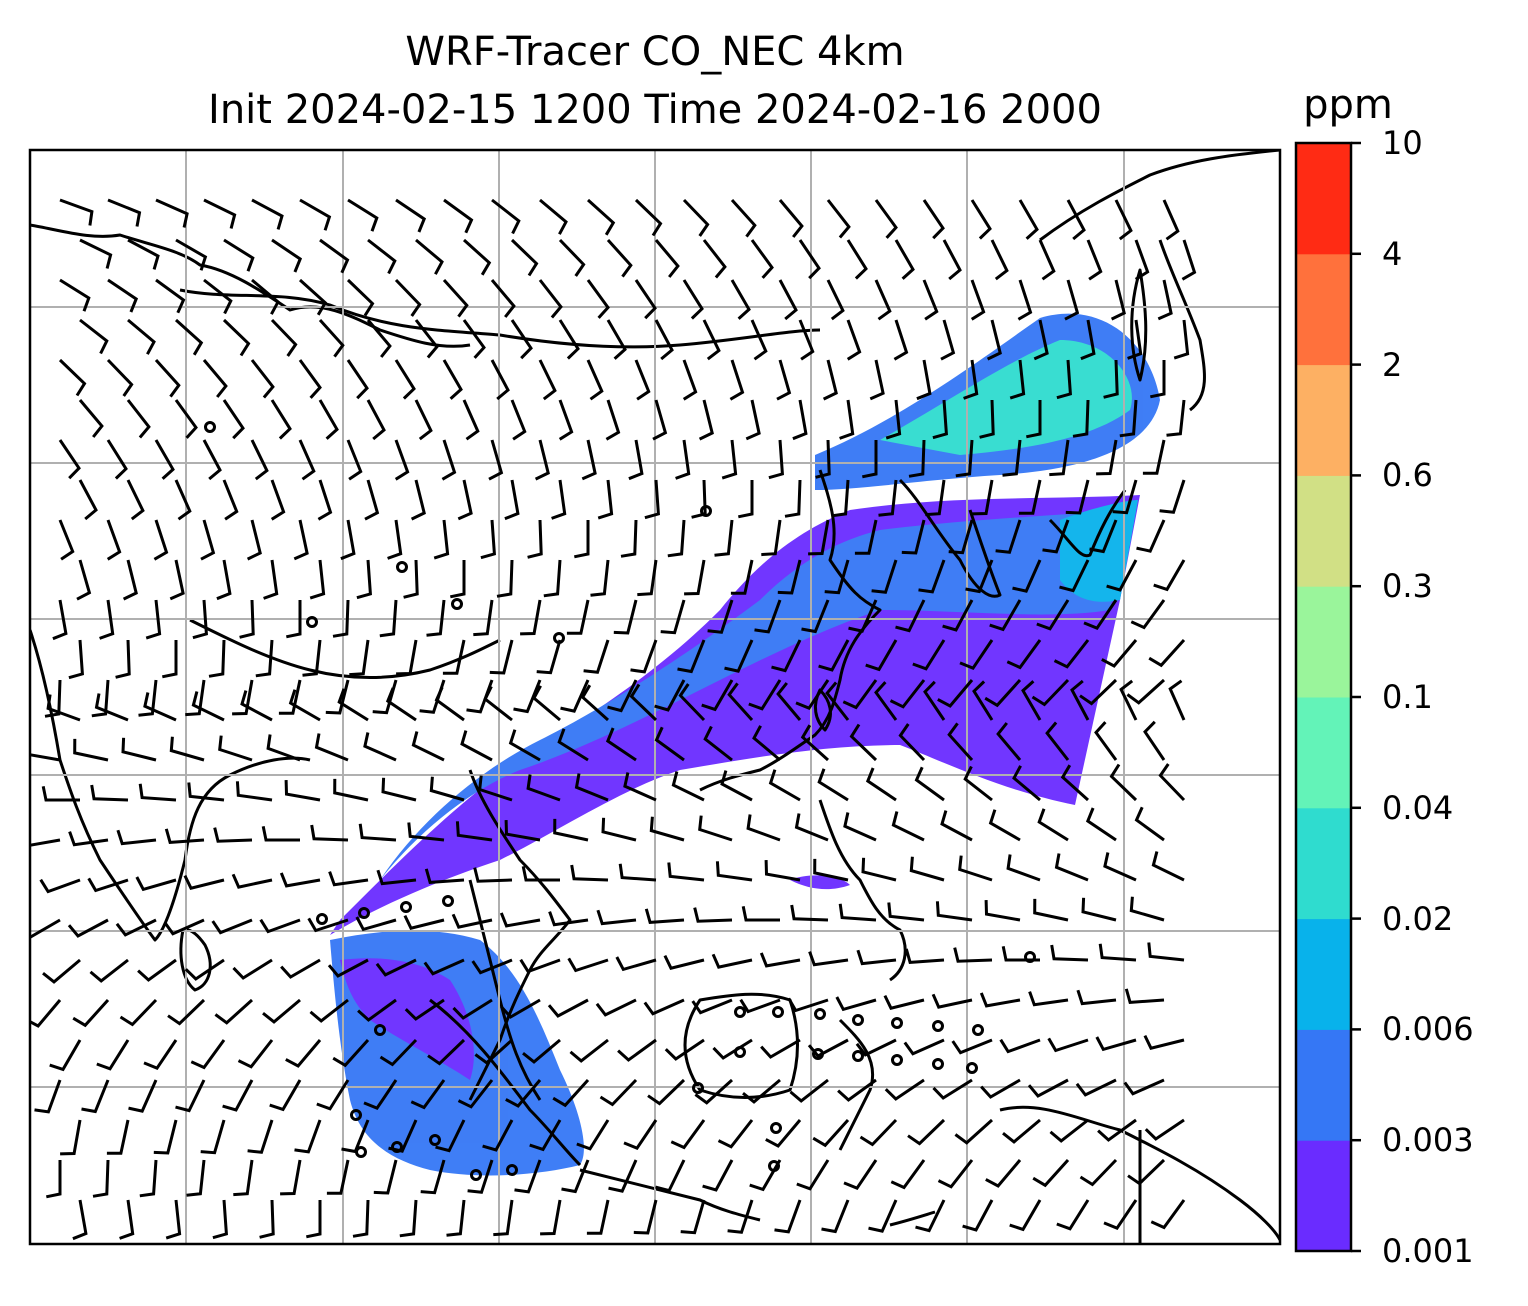 The height and width of the screenshot is (1306, 1528). What do you see at coordinates (1418, 918) in the screenshot?
I see `colorbar-tick-label: 0.02` at bounding box center [1418, 918].